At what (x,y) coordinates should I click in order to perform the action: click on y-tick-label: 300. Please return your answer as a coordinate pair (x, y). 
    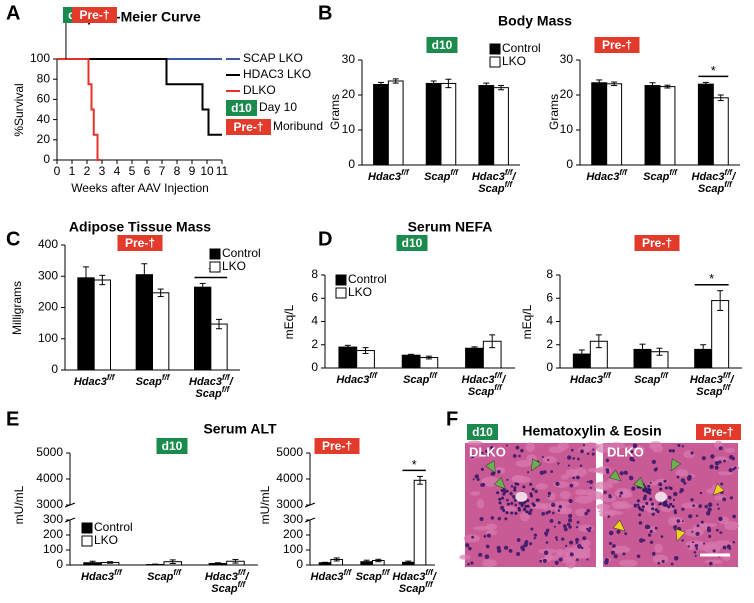
    Looking at the image, I should click on (293, 519).